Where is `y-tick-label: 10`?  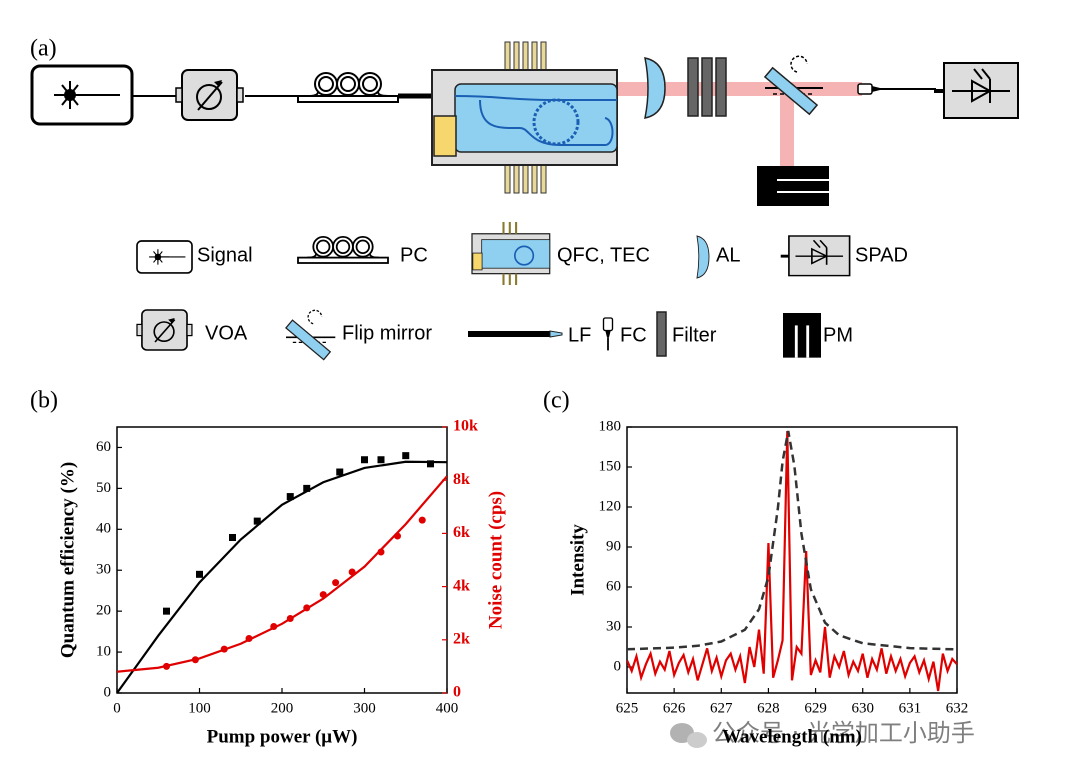 y-tick-label: 10 is located at coordinates (103, 652).